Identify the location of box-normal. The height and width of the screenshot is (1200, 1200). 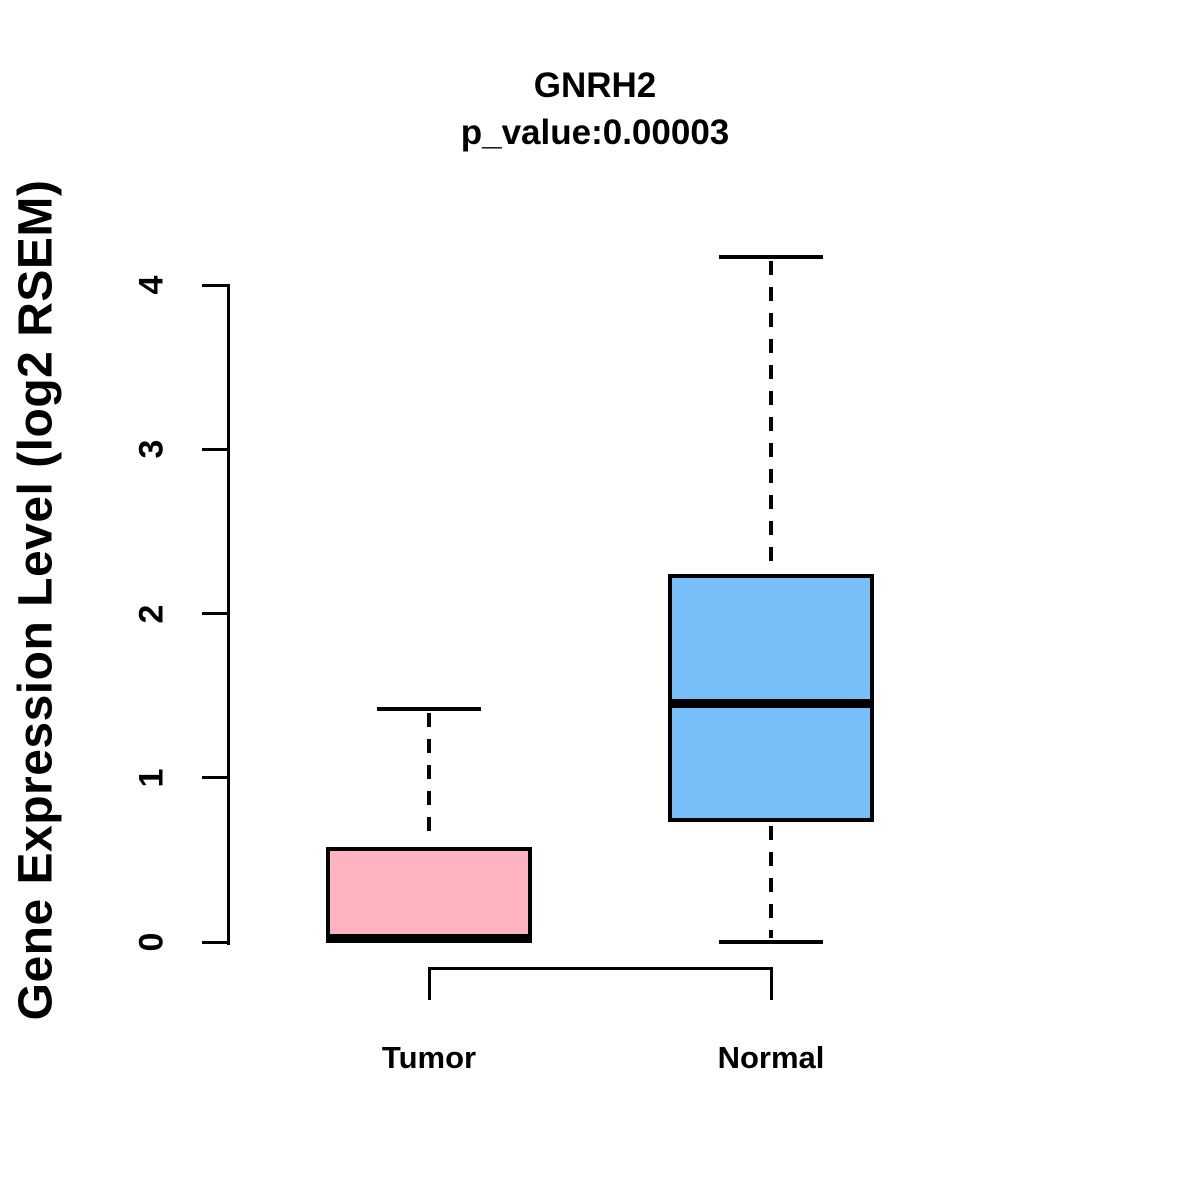
(771, 698).